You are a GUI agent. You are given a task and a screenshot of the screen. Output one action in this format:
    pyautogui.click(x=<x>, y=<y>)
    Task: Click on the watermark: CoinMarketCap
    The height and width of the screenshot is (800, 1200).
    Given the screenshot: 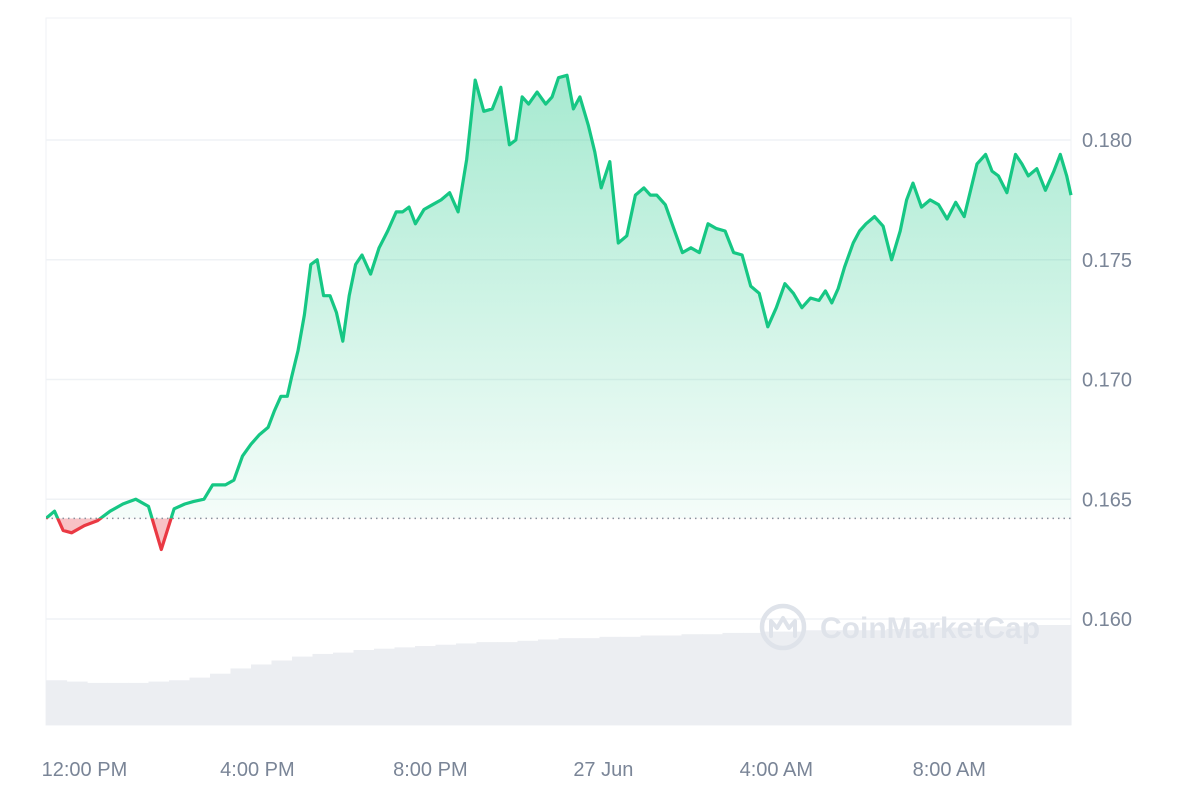 What is the action you would take?
    pyautogui.click(x=899, y=627)
    